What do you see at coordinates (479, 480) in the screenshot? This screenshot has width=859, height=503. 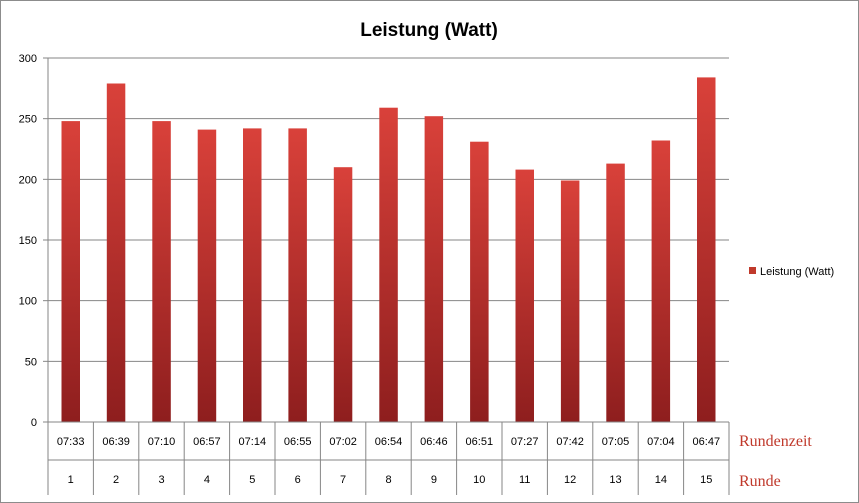 I see `lap-number-label: 10` at bounding box center [479, 480].